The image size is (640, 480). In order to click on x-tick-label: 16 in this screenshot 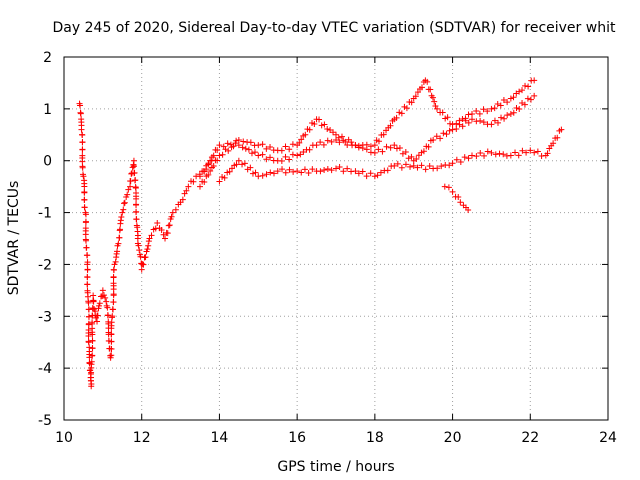, I will do `click(297, 438)`.